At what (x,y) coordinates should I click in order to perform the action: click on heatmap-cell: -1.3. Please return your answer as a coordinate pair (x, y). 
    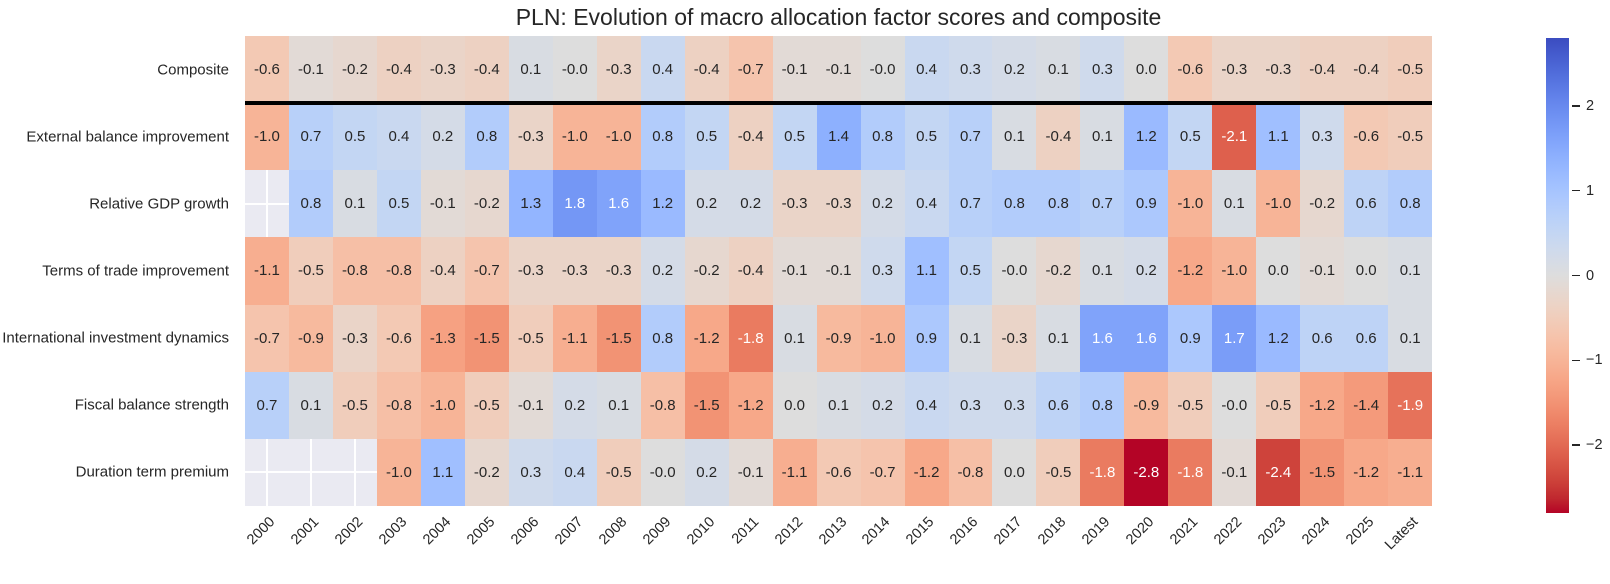
    Looking at the image, I should click on (442, 338).